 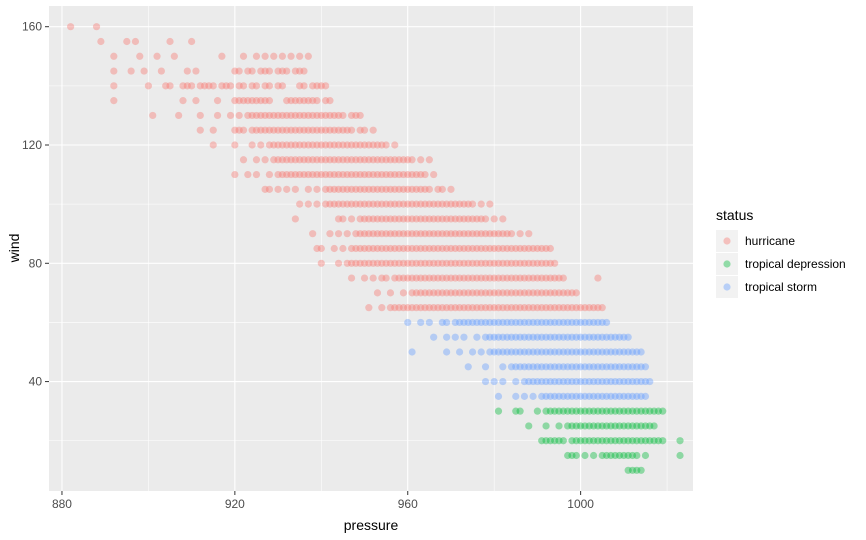 I want to click on legend-item: hurricane, so click(x=755, y=241).